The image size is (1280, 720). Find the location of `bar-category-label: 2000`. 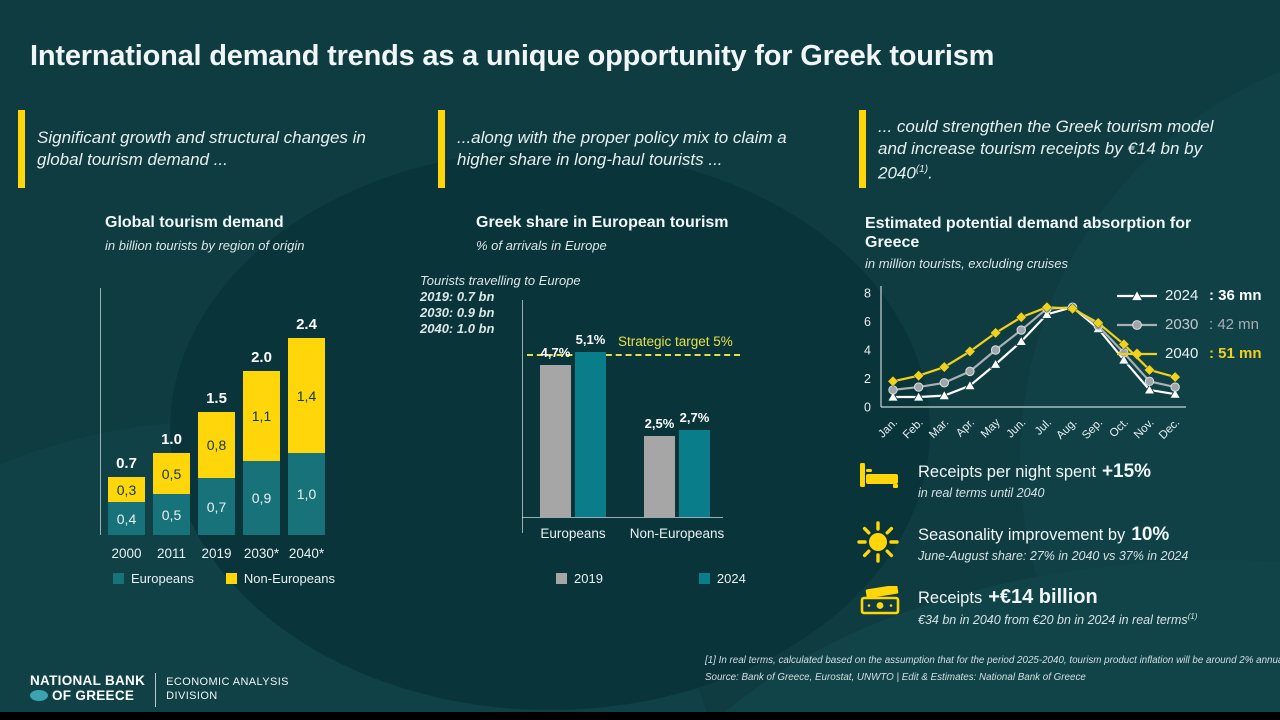

bar-category-label: 2000 is located at coordinates (126, 553).